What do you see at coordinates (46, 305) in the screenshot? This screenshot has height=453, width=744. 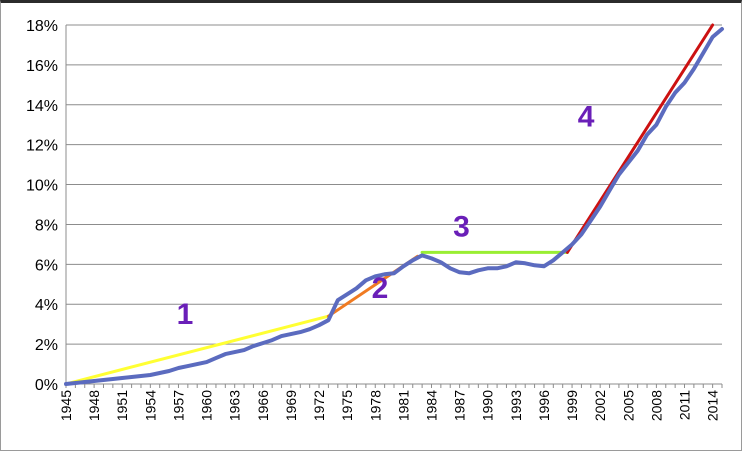 I see `y-tick-label: 4%` at bounding box center [46, 305].